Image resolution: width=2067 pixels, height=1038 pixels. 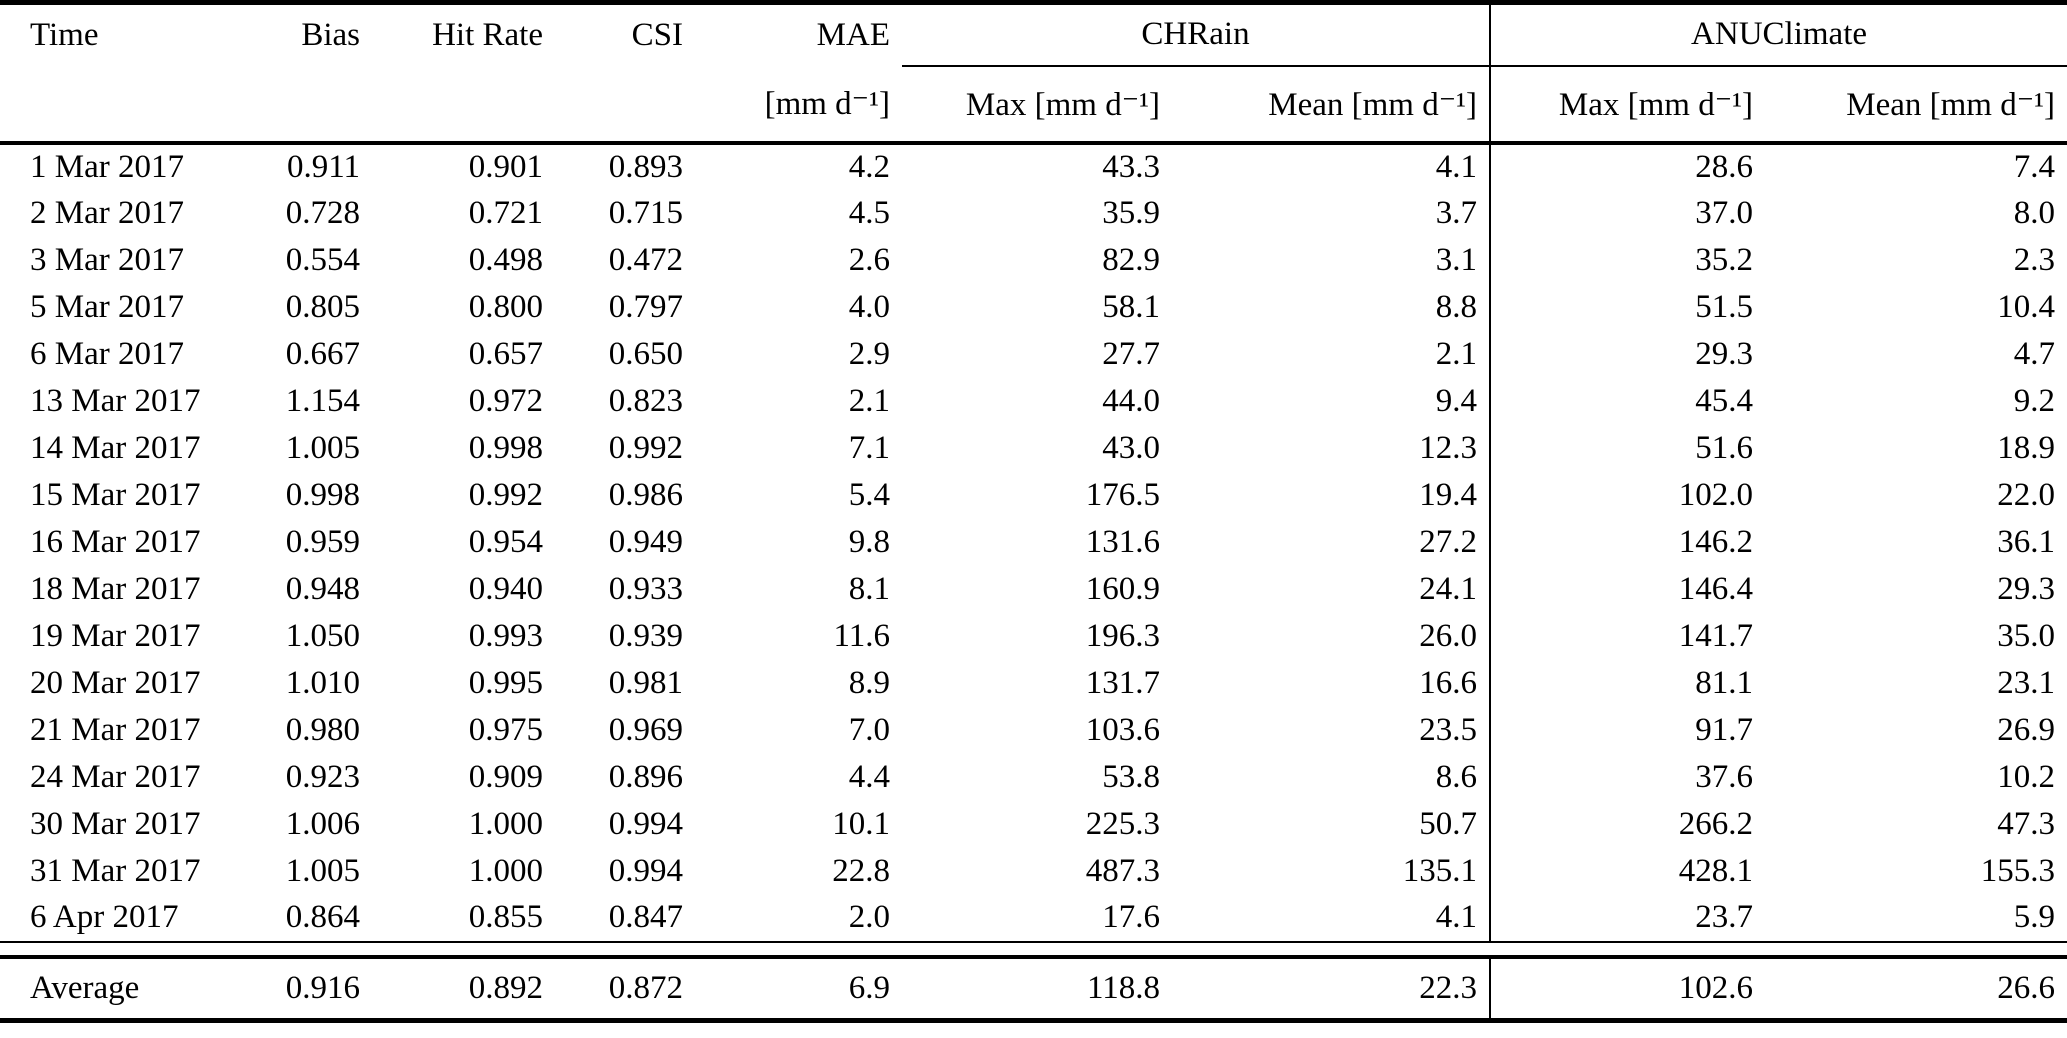 What do you see at coordinates (645, 494) in the screenshot?
I see `cell-csi: 0.986` at bounding box center [645, 494].